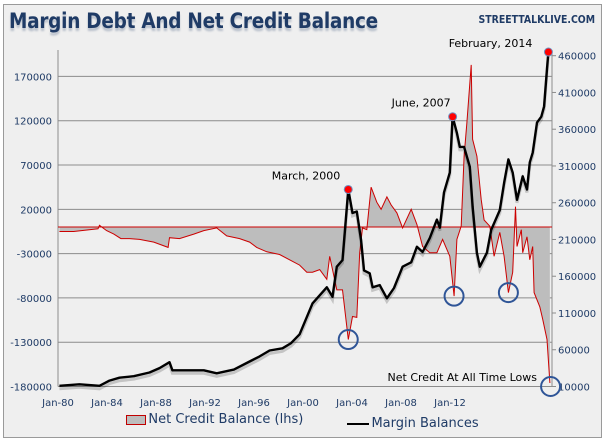 Image resolution: width=605 pixels, height=443 pixels. Describe the element at coordinates (31, 388) in the screenshot. I see `left-tick-label: -180000` at that location.